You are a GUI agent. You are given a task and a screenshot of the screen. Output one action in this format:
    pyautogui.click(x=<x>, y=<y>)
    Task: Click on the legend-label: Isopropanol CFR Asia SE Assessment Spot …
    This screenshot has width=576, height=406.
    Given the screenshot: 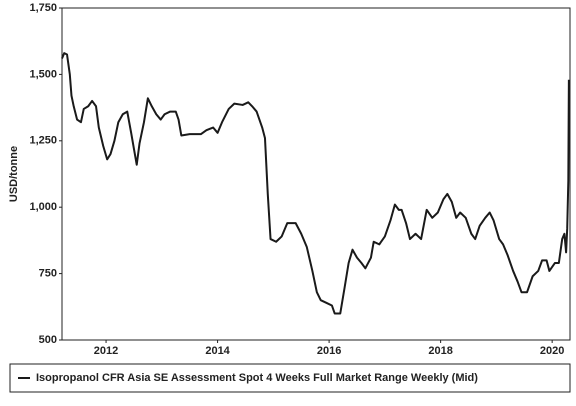 What is the action you would take?
    pyautogui.click(x=257, y=378)
    